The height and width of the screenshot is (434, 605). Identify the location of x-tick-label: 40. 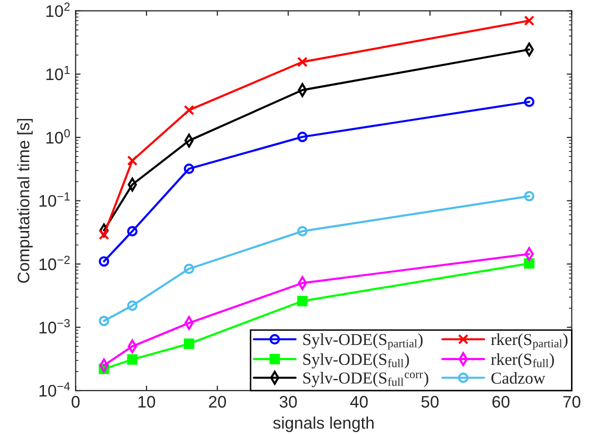
(359, 402).